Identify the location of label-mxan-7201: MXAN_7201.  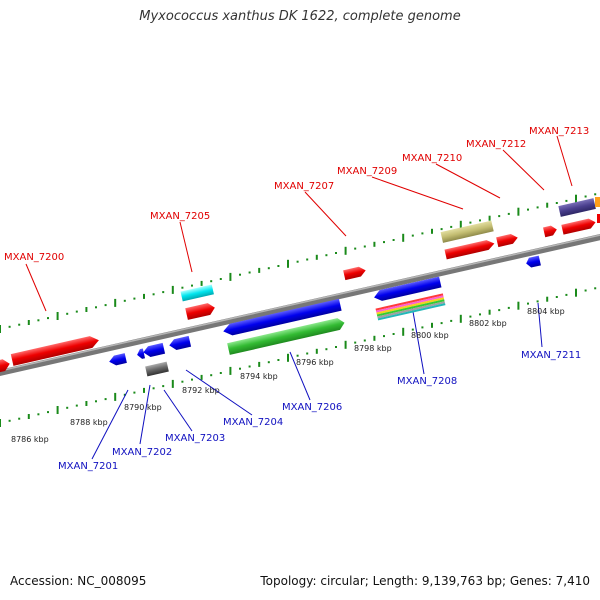
(88, 466).